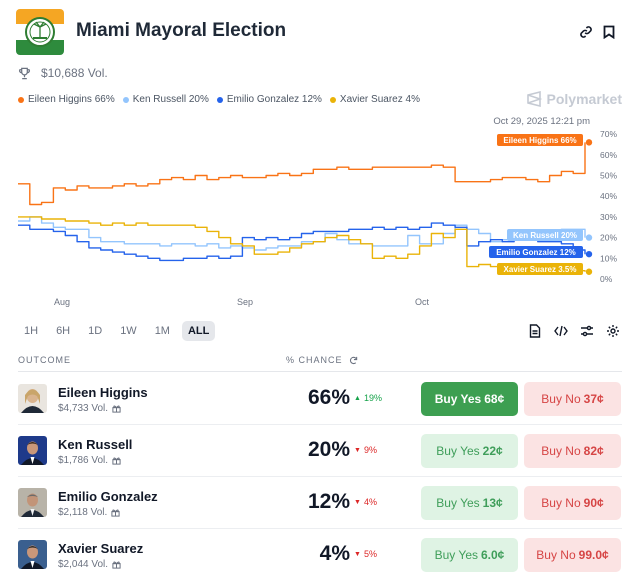 Image resolution: width=640 pixels, height=584 pixels. Describe the element at coordinates (63, 331) in the screenshot. I see `timeframe-6h: 6H` at that location.